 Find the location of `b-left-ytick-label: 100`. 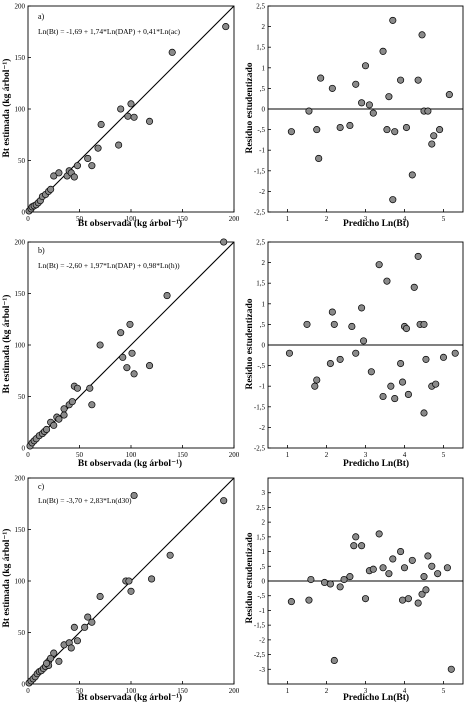

b-left-ytick-label: 100 is located at coordinates (20, 346).